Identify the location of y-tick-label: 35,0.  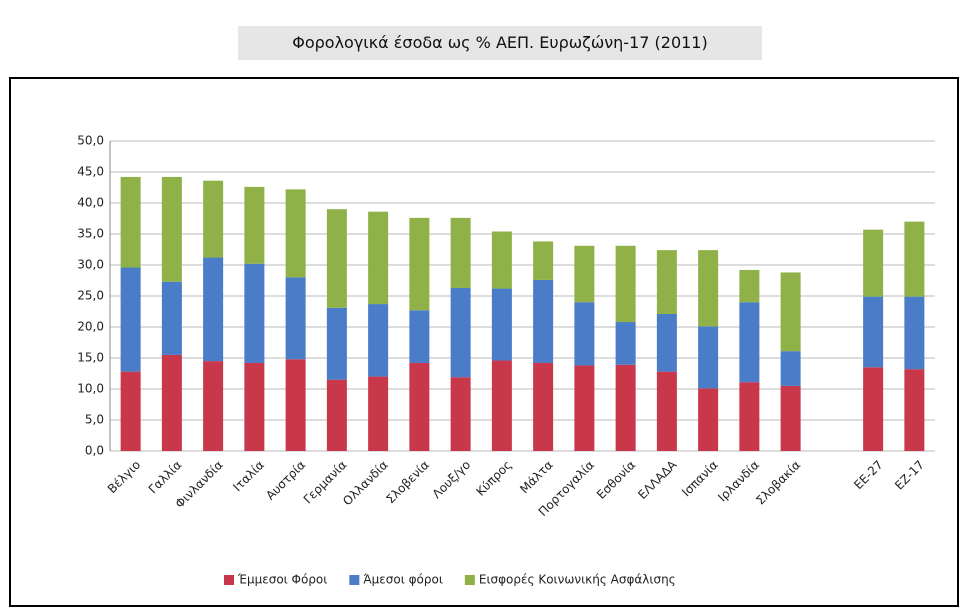
(90, 234).